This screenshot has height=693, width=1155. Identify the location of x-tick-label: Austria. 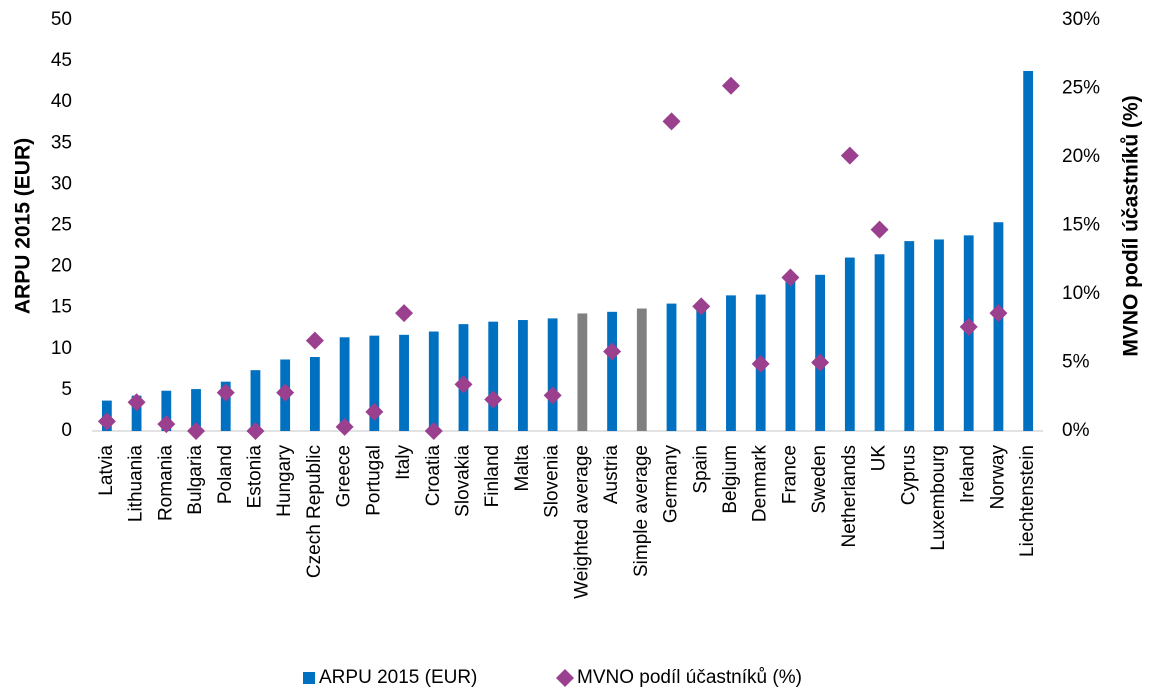
(611, 475).